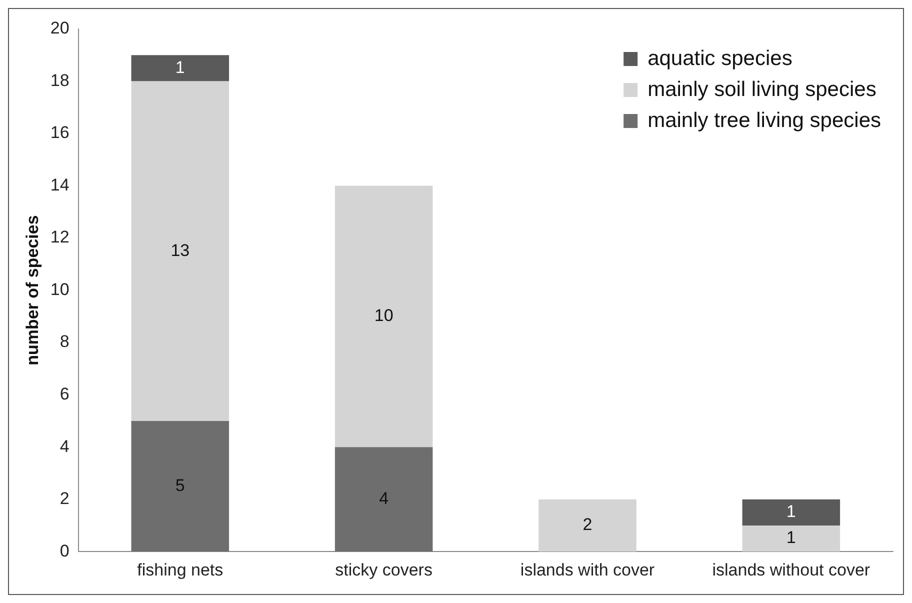 This screenshot has width=912, height=603. Describe the element at coordinates (791, 570) in the screenshot. I see `x-tick-label: islands without cover` at that location.